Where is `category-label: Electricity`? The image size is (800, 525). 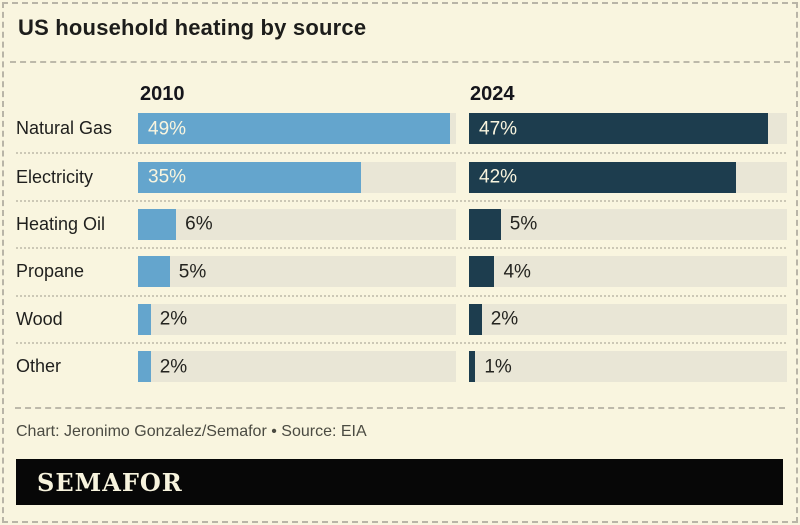
category-label: Electricity is located at coordinates (55, 176).